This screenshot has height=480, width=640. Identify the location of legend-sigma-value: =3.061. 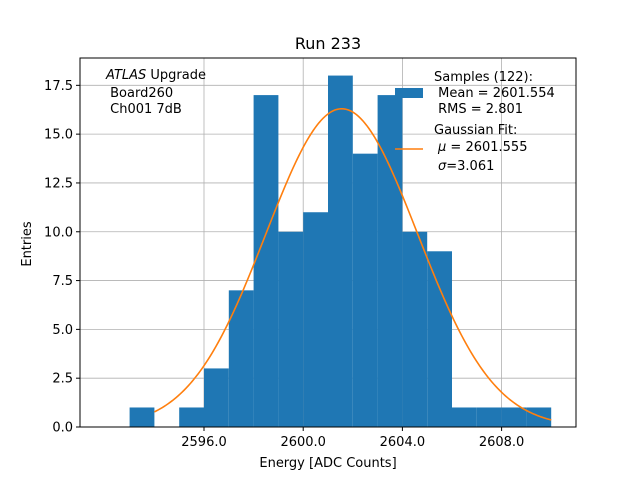
(470, 166).